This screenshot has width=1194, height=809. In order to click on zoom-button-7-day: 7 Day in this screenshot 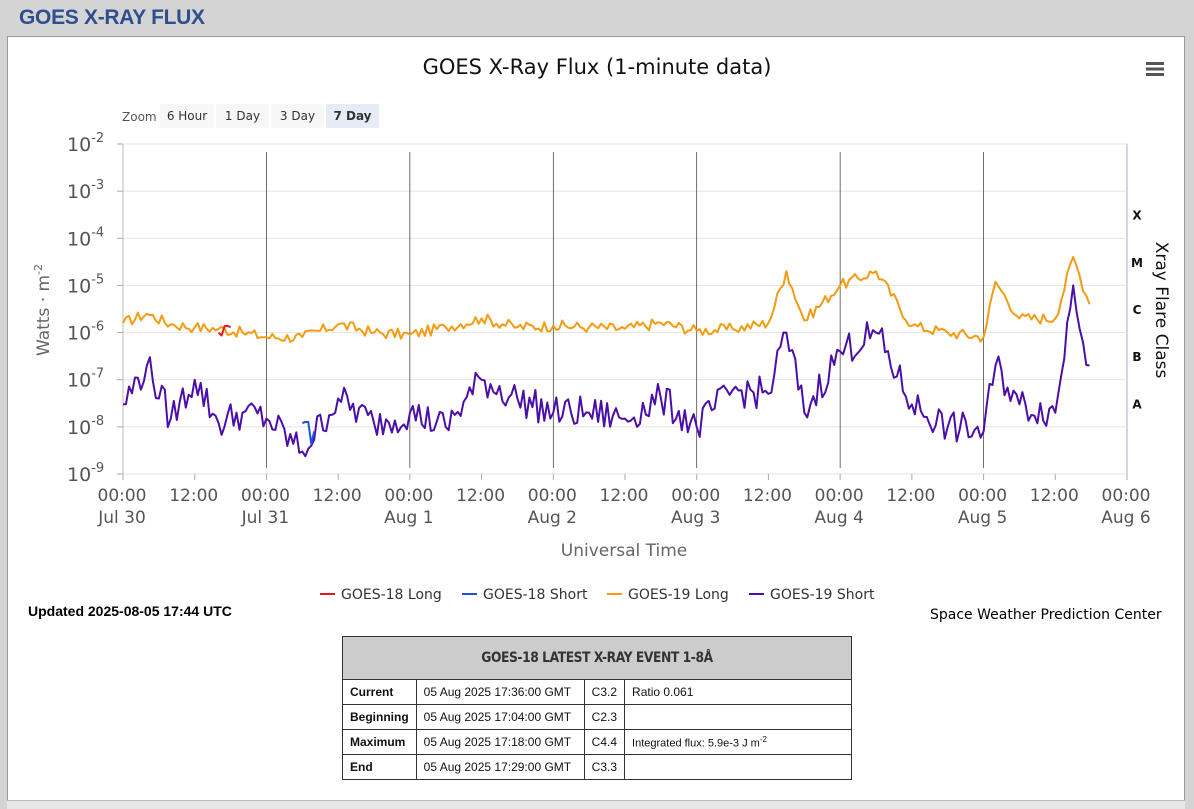, I will do `click(352, 116)`.